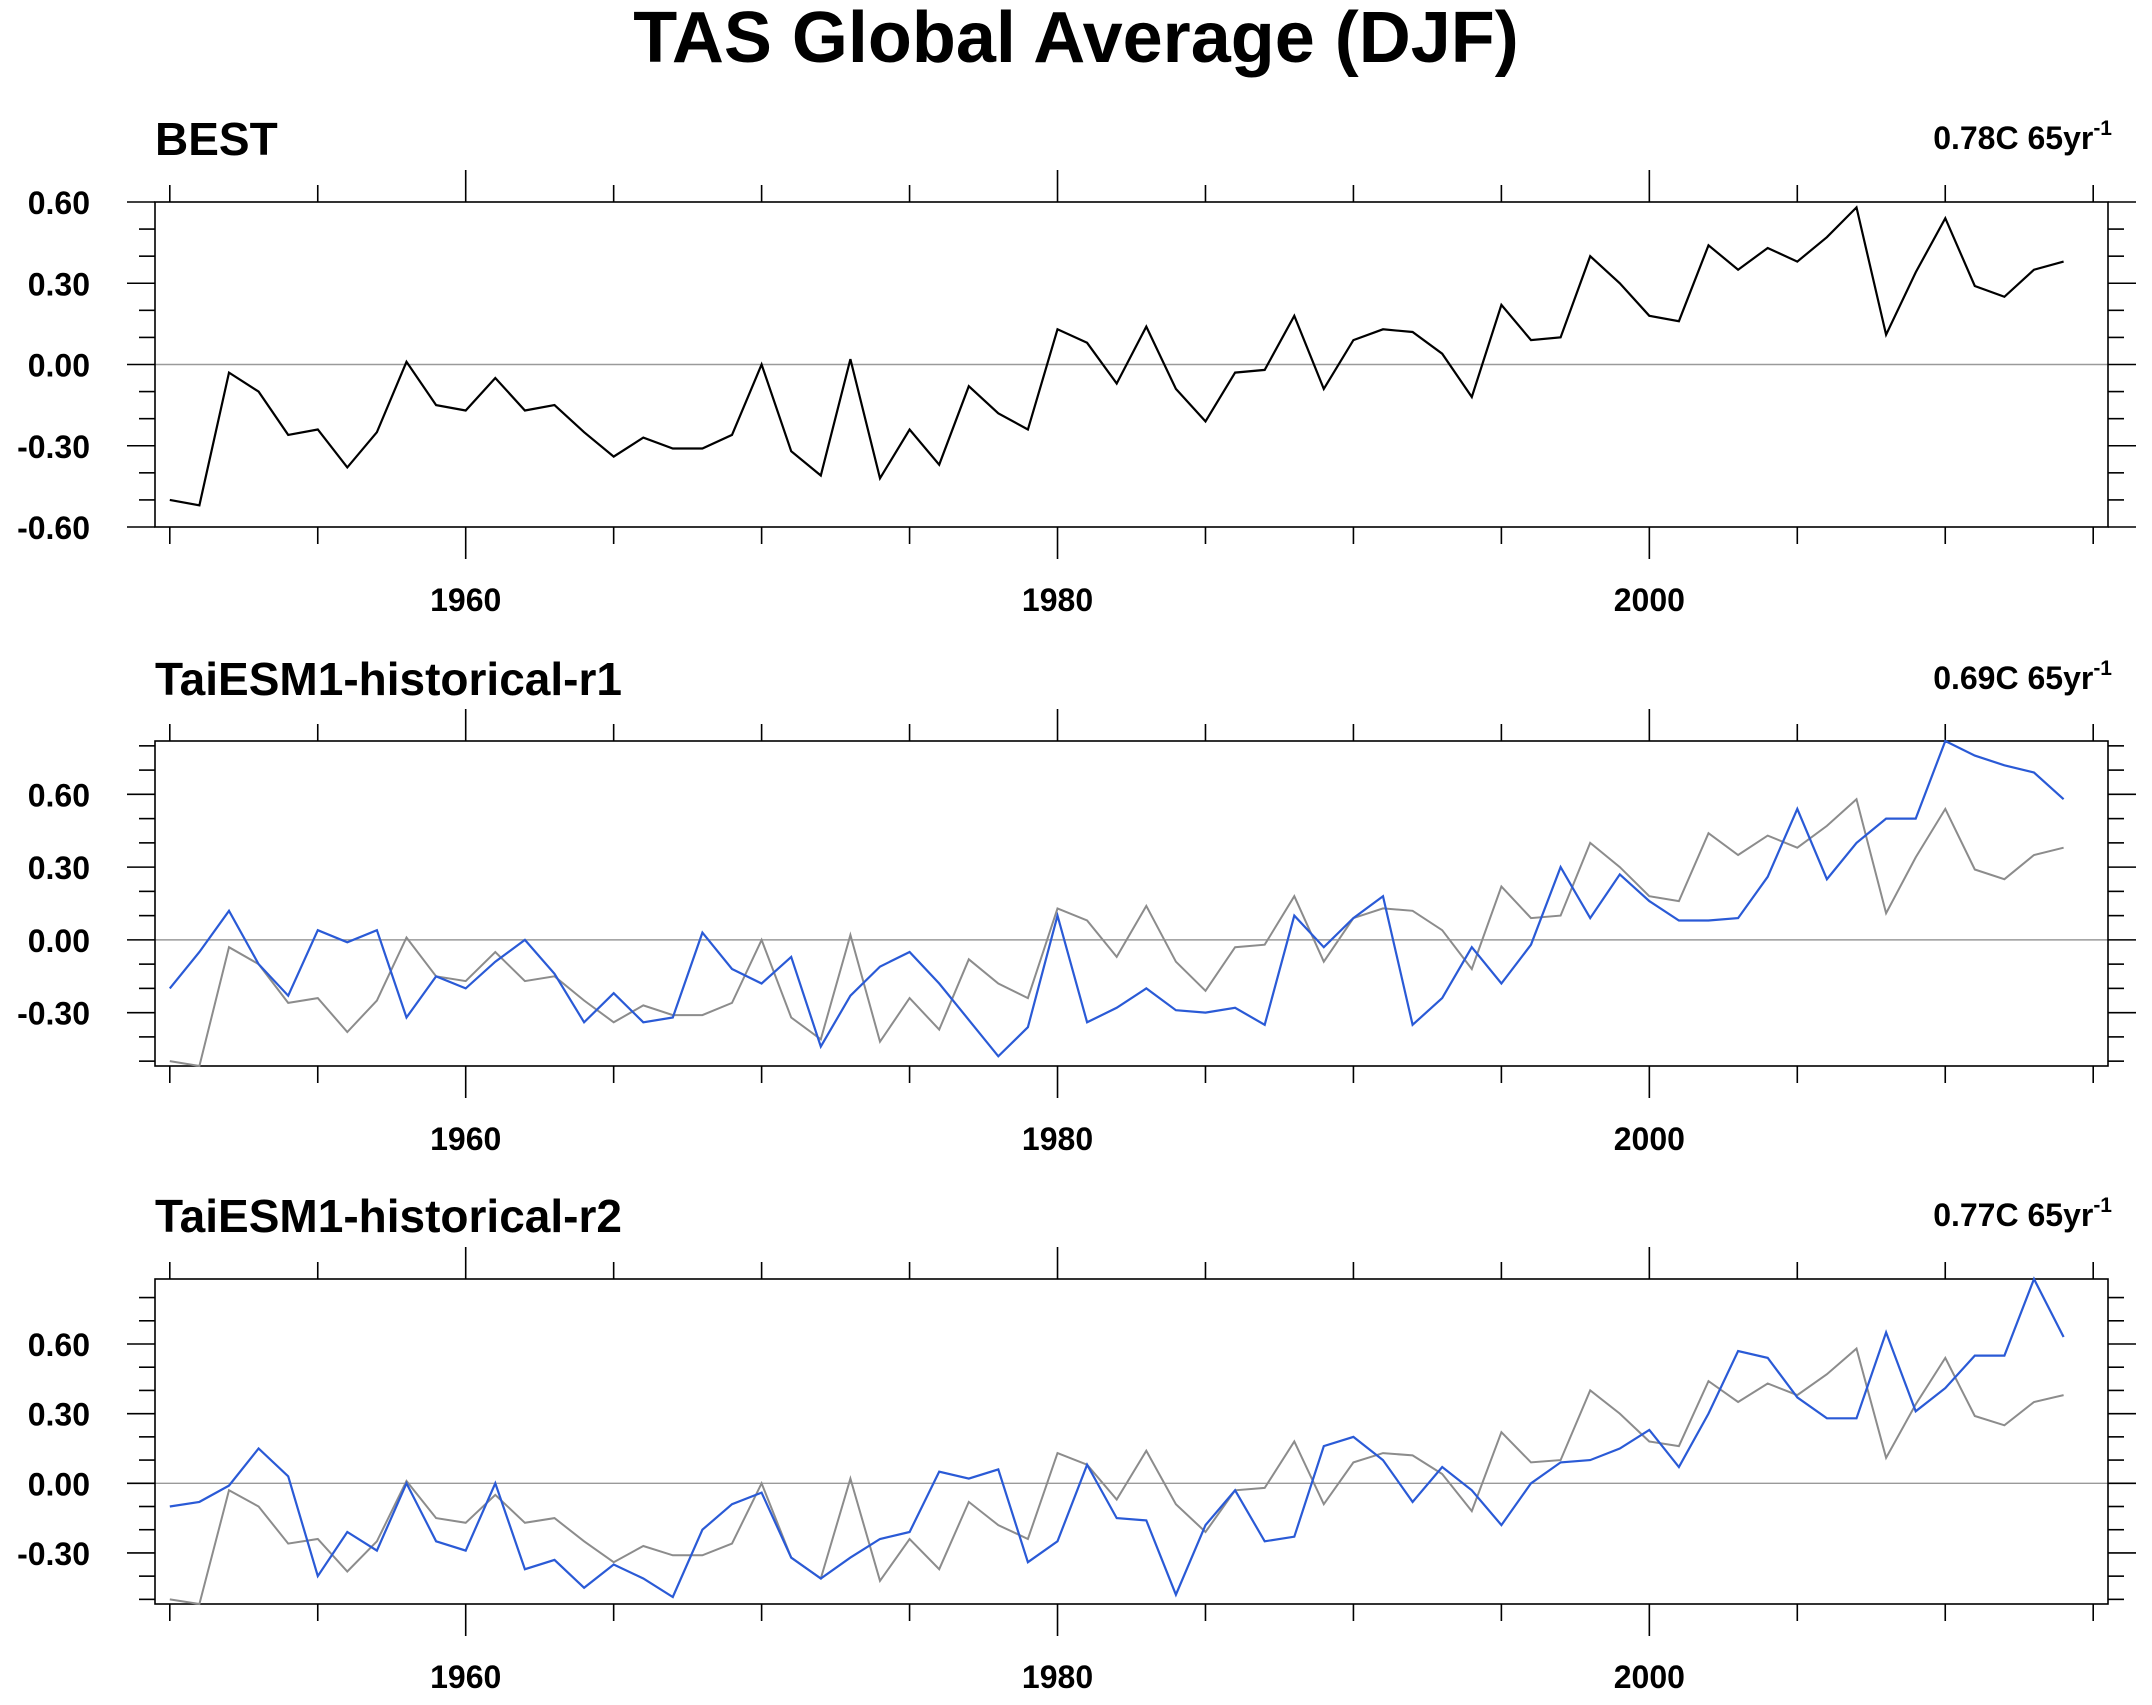 The width and height of the screenshot is (2152, 1705). What do you see at coordinates (2013, 678) in the screenshot?
I see `trend-value: 0.69C 65yr` at bounding box center [2013, 678].